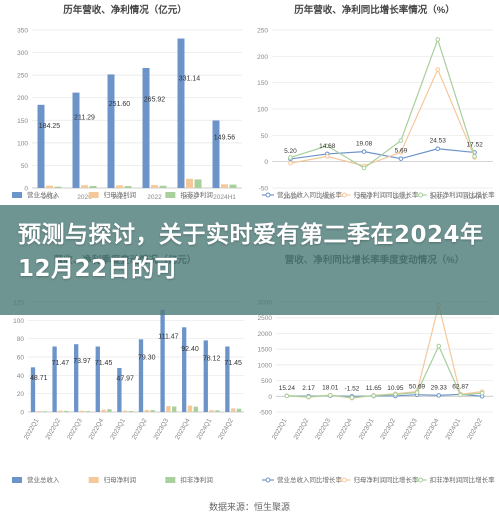 The height and width of the screenshot is (523, 499). Describe the element at coordinates (32, 429) in the screenshot. I see `x-tick-label: 2022Q1` at that location.